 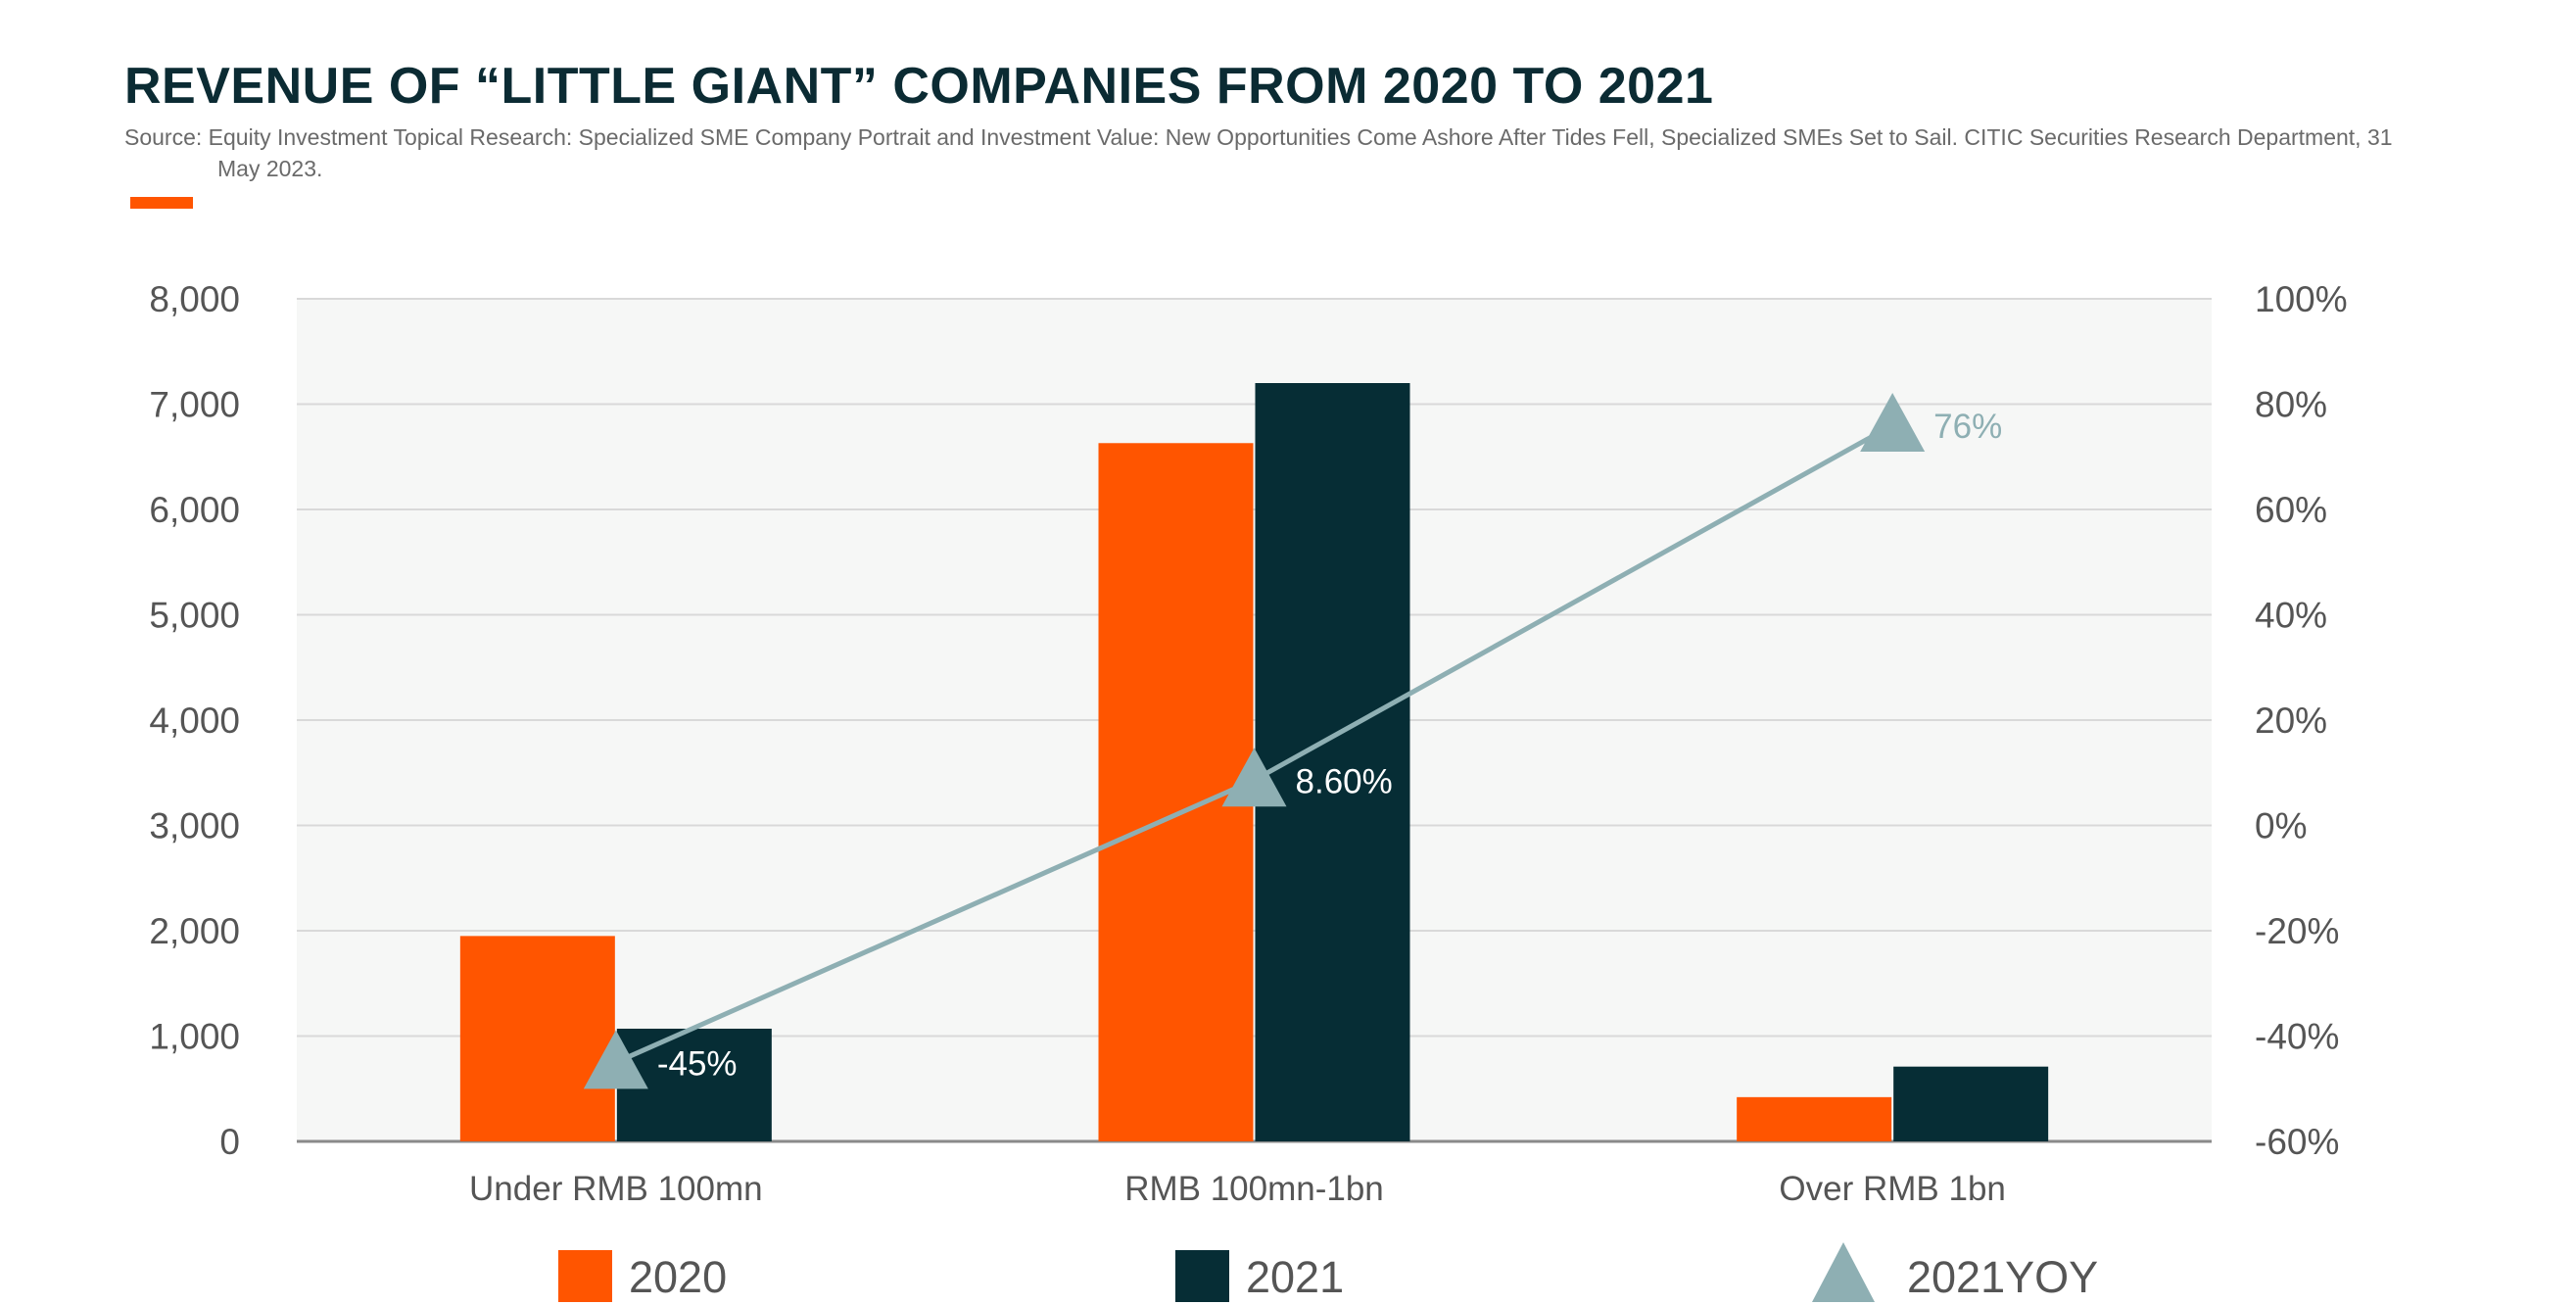 I want to click on left-tick-label: 1,000, so click(x=194, y=1037).